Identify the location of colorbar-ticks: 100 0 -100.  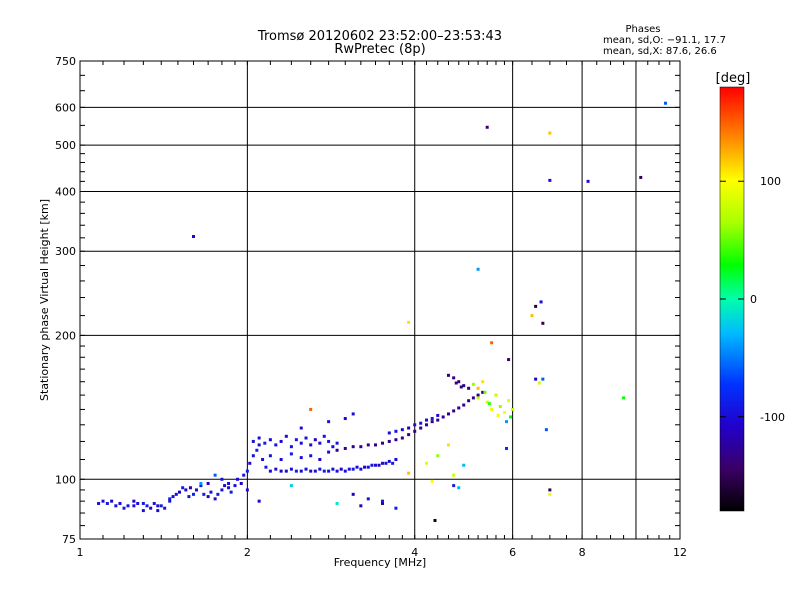
(752, 299).